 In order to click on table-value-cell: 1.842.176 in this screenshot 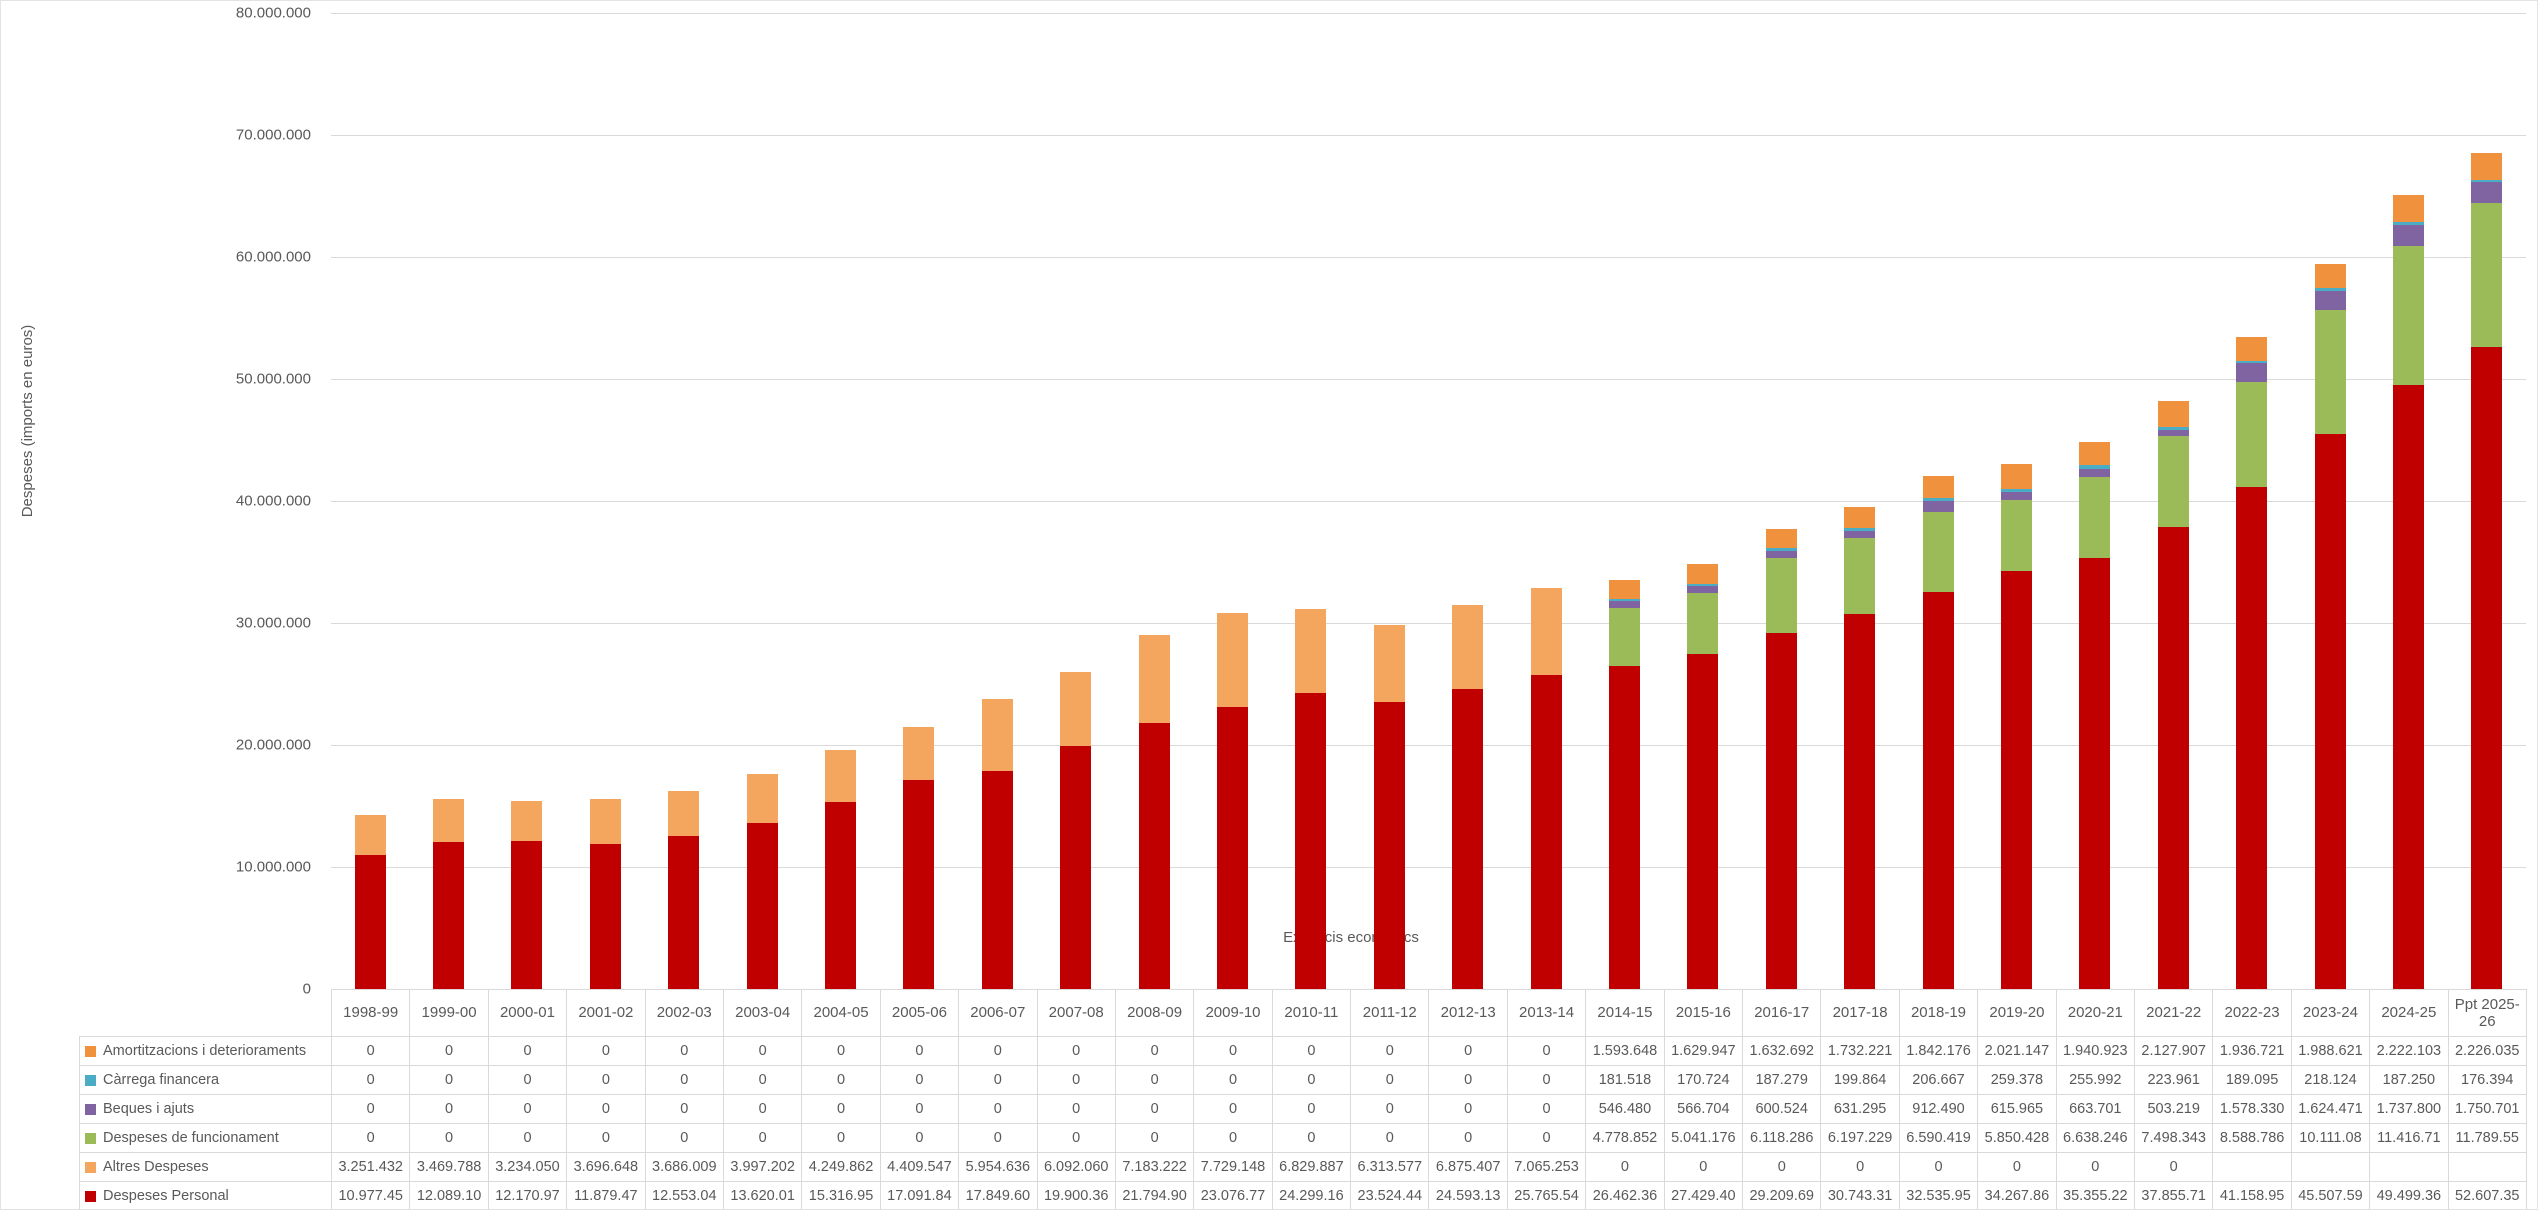, I will do `click(1938, 1051)`.